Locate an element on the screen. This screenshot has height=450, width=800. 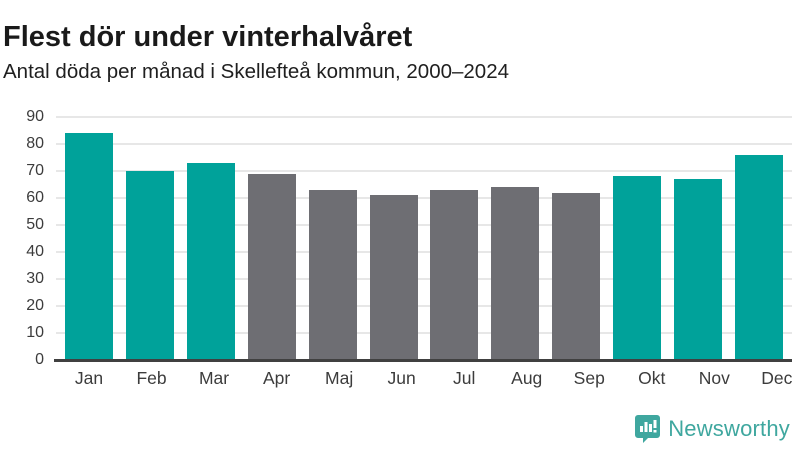
bar-chart-speech-bubble-icon is located at coordinates (647, 428).